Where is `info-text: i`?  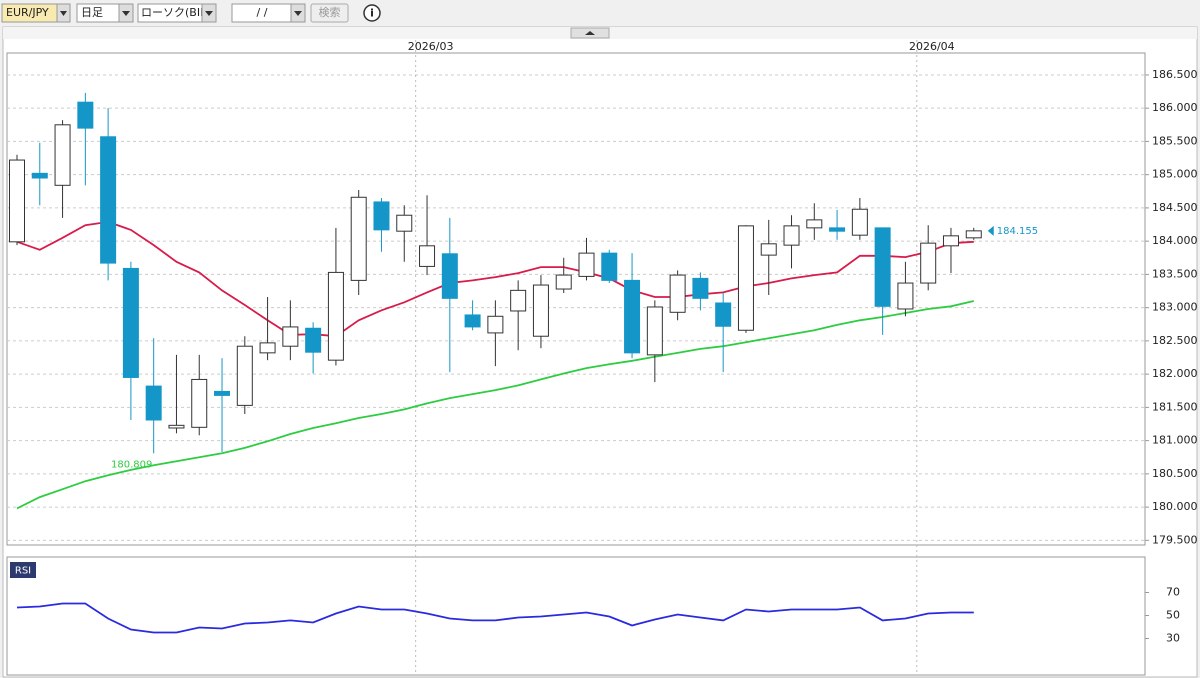
info-text: i is located at coordinates (372, 13).